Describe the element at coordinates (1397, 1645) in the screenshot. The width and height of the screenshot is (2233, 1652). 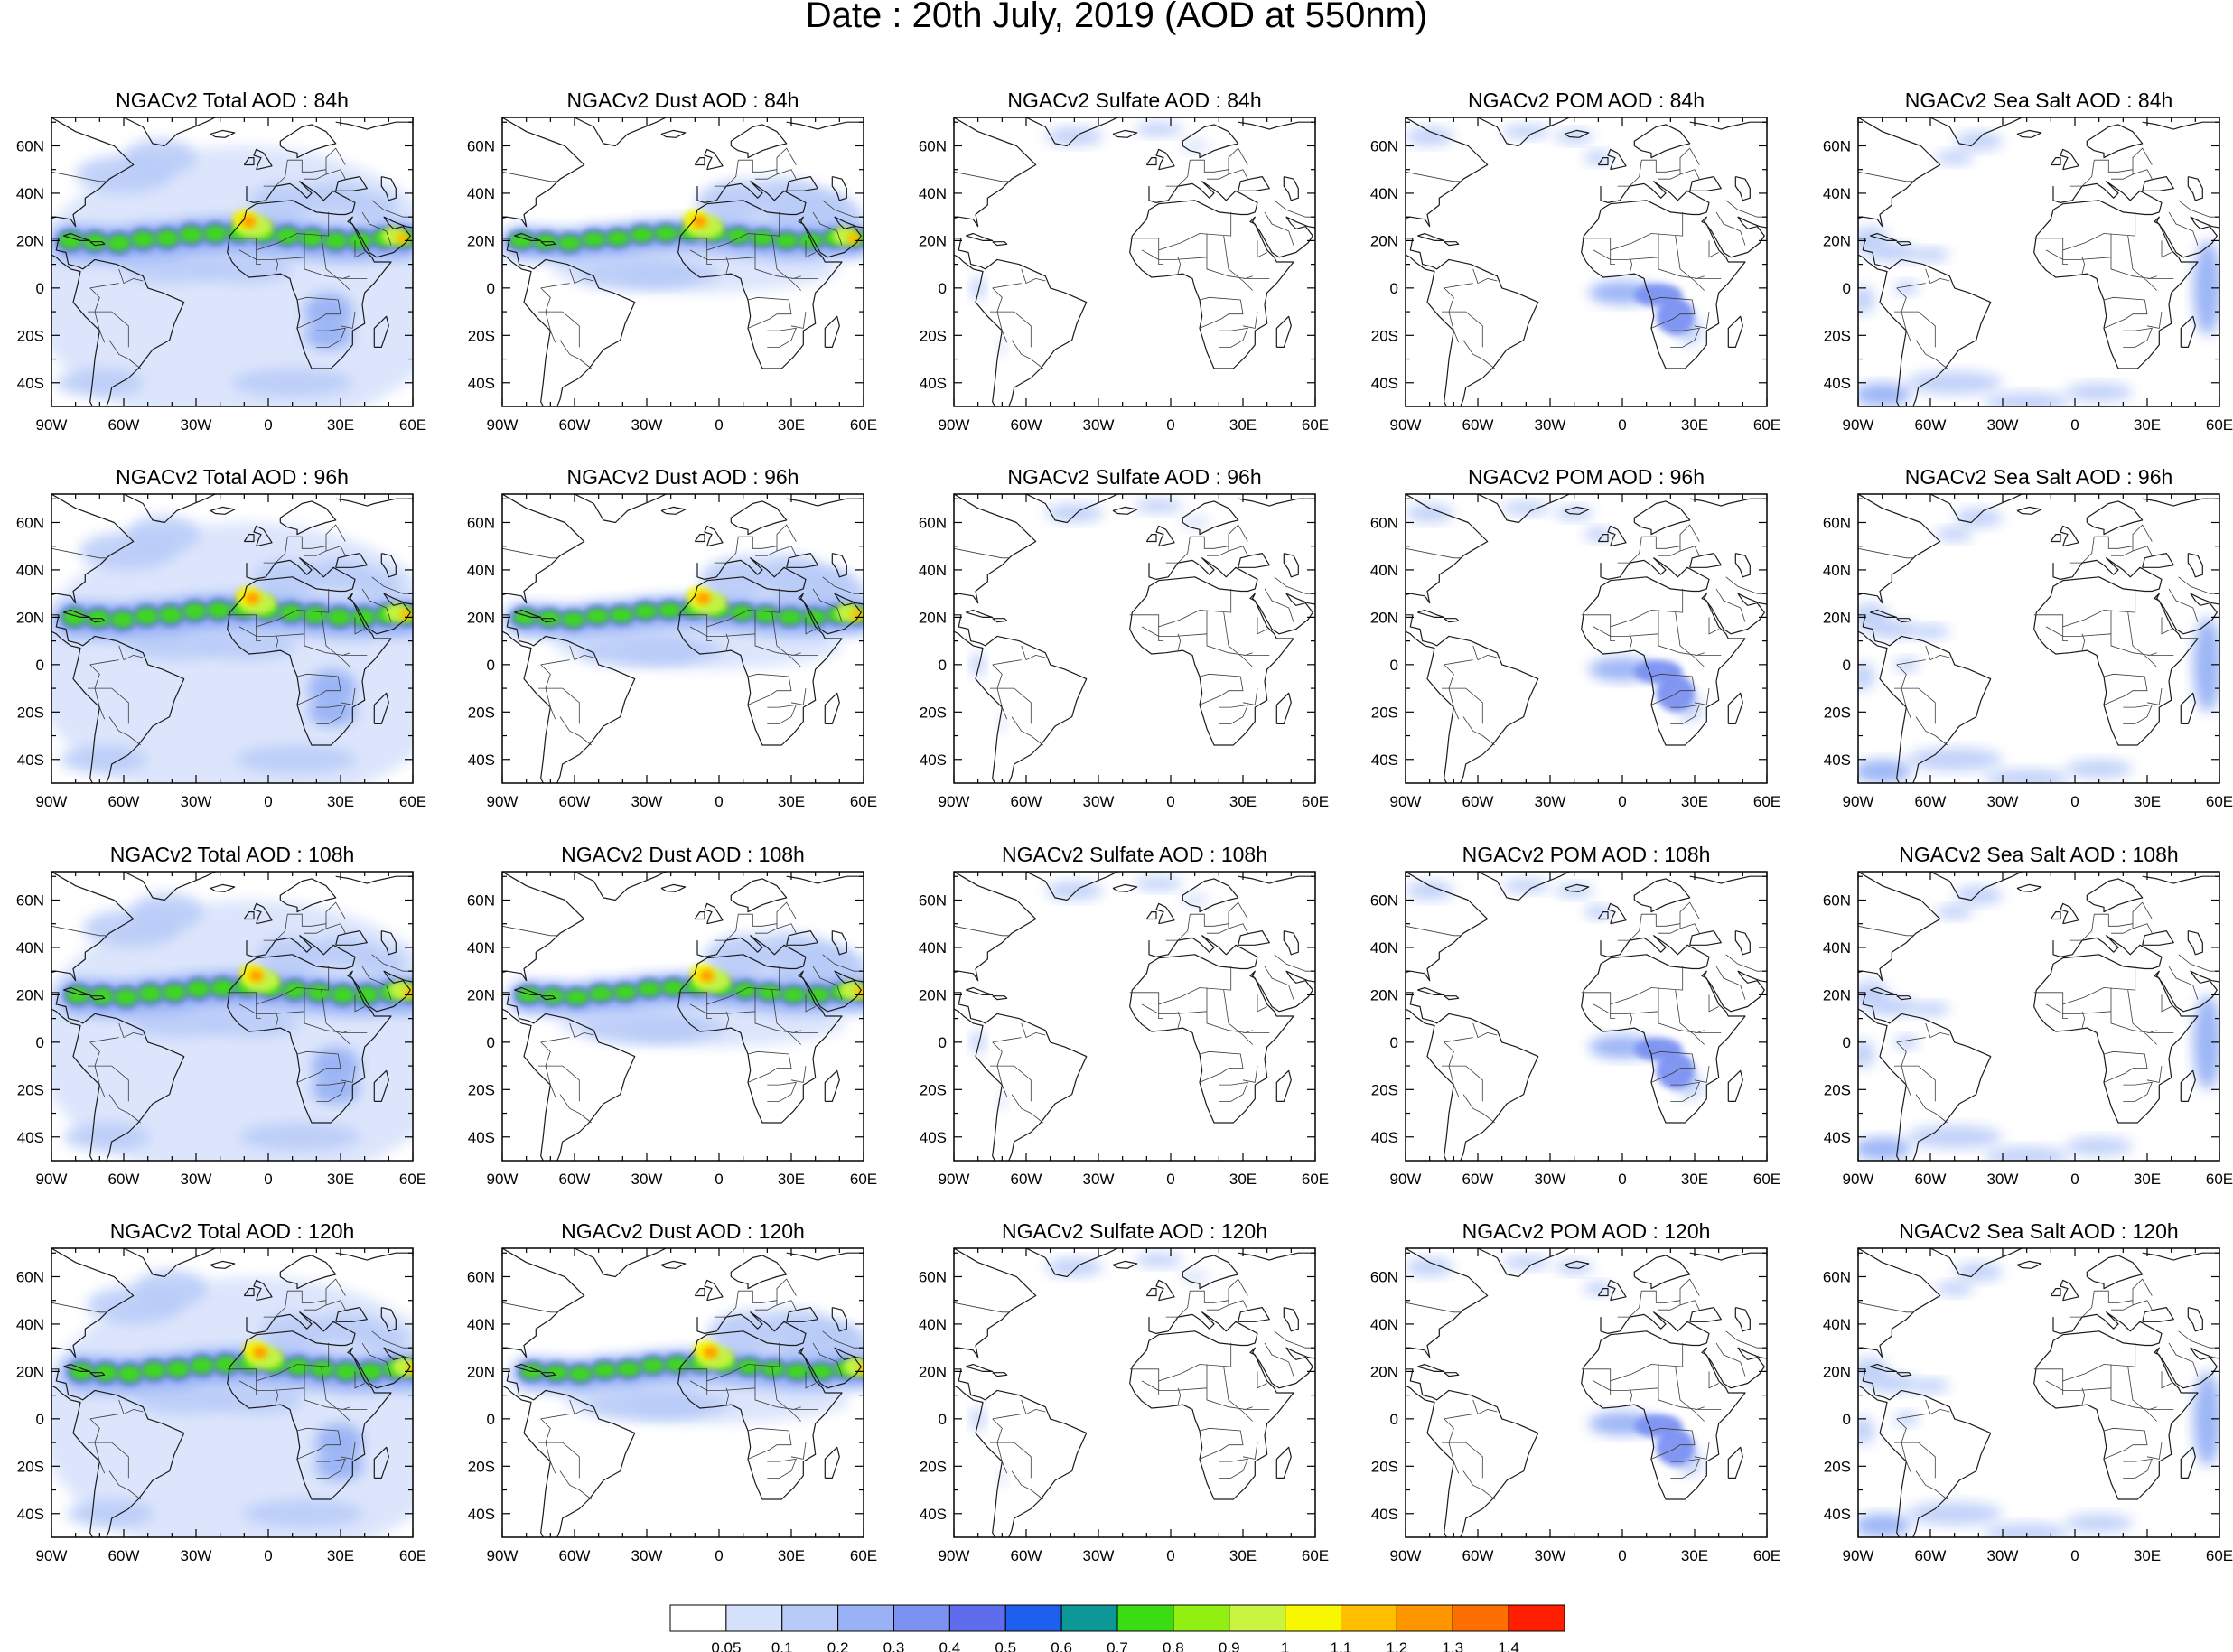
I see `colorbar-label: 1.2` at that location.